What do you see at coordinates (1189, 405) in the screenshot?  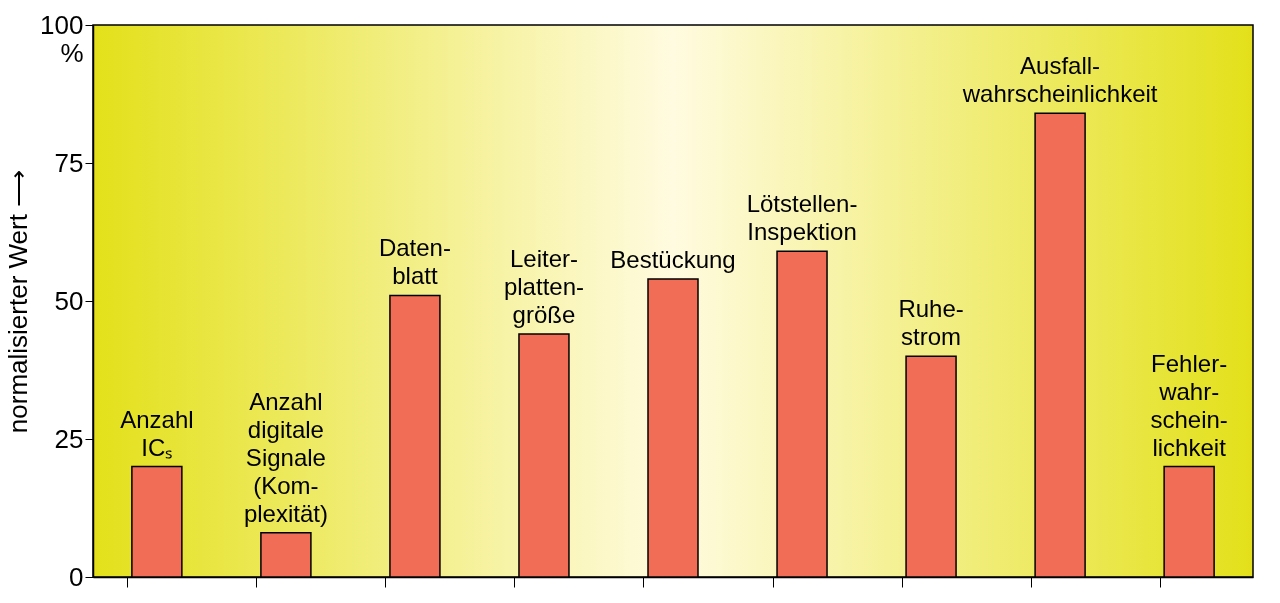 I see `category-label: Fehler- wahr- schein- lichkeit` at bounding box center [1189, 405].